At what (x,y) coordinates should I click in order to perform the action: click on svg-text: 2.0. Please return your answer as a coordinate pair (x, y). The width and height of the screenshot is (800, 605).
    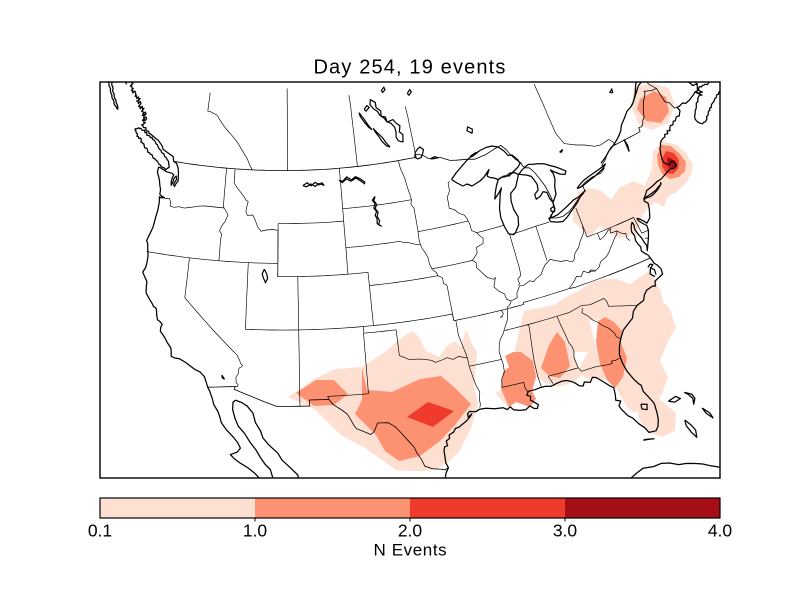
    Looking at the image, I should click on (410, 530).